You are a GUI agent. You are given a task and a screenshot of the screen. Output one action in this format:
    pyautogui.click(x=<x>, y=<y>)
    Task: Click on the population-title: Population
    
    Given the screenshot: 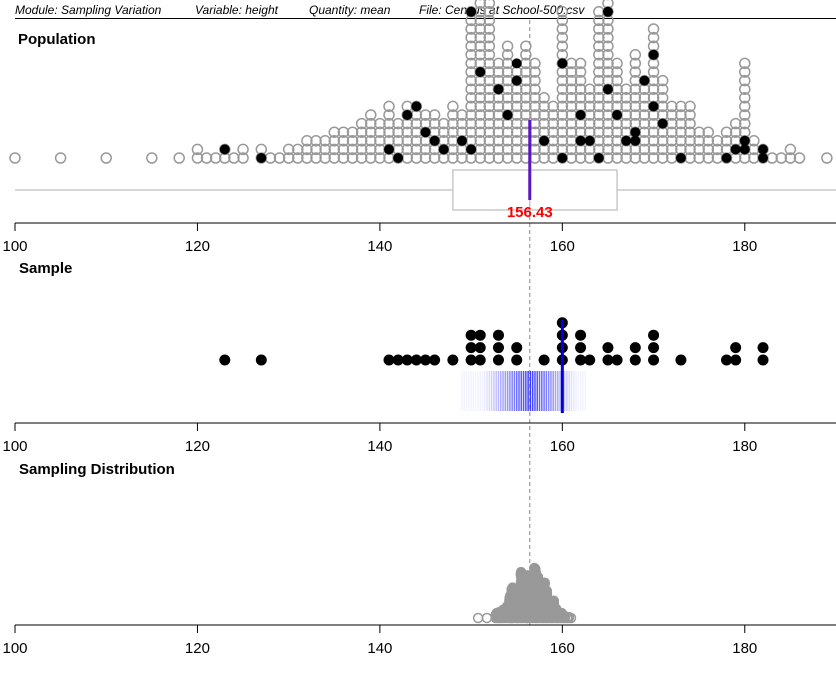 What is the action you would take?
    pyautogui.click(x=57, y=39)
    